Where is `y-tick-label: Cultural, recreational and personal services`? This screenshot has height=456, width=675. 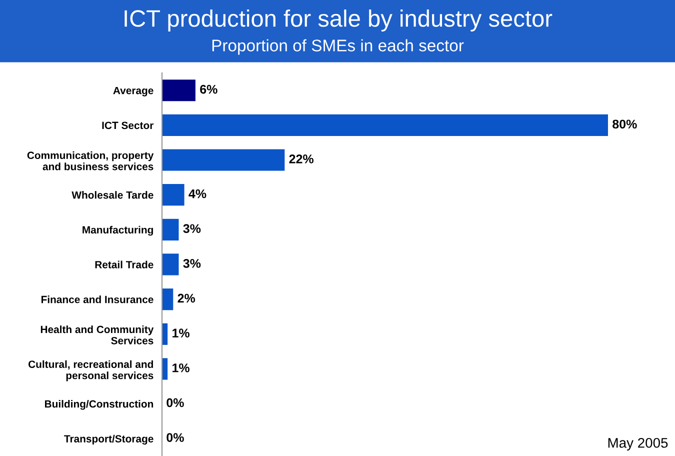
y-tick-label: Cultural, recreational and personal services is located at coordinates (91, 371).